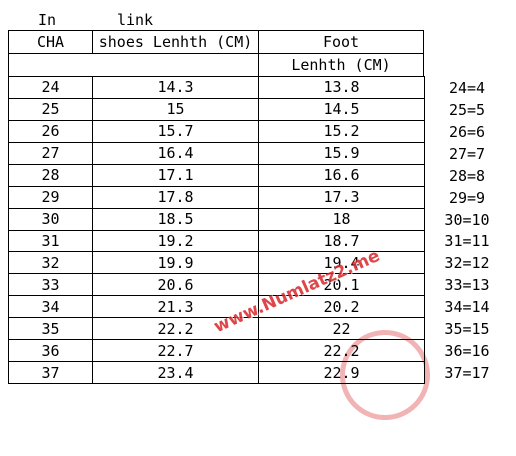  What do you see at coordinates (467, 307) in the screenshot?
I see `size-map: 34=14` at bounding box center [467, 307].